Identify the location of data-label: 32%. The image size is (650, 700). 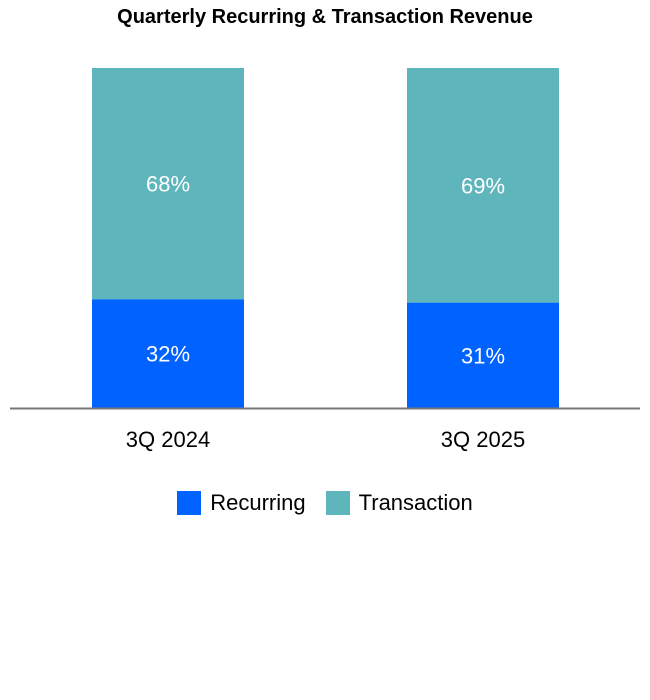
(168, 354).